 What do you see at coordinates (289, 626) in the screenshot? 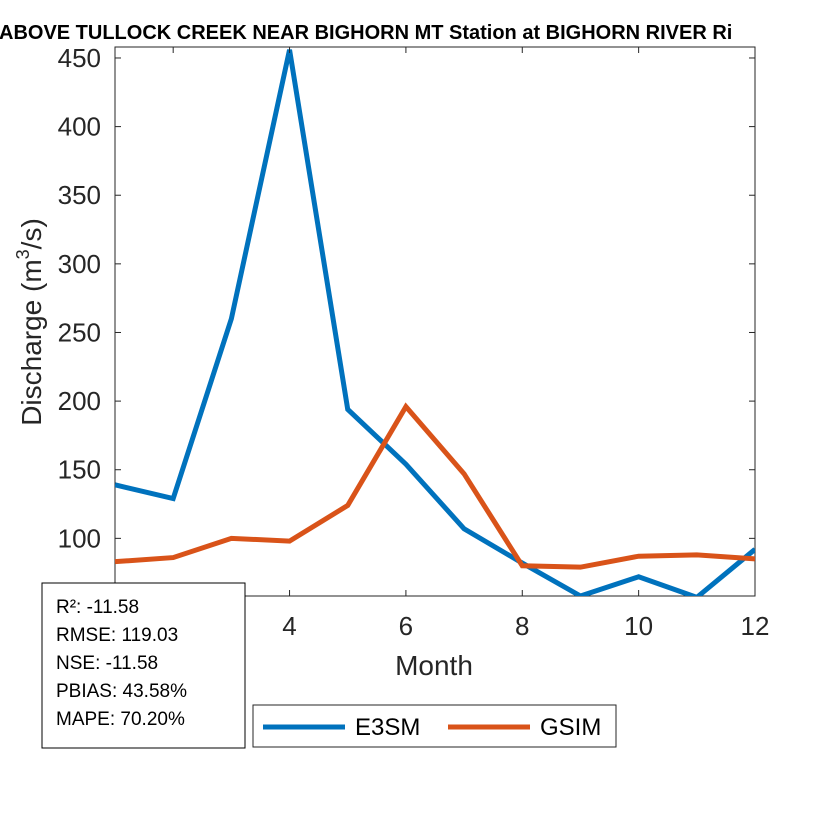
I see `x-tick-label: 4` at bounding box center [289, 626].